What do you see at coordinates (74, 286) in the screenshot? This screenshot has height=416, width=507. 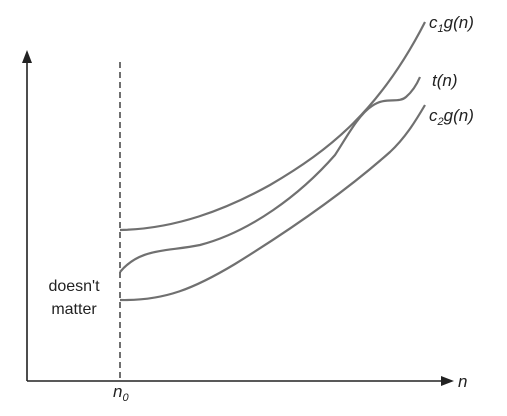 I see `annotation-line-1: doesn't` at bounding box center [74, 286].